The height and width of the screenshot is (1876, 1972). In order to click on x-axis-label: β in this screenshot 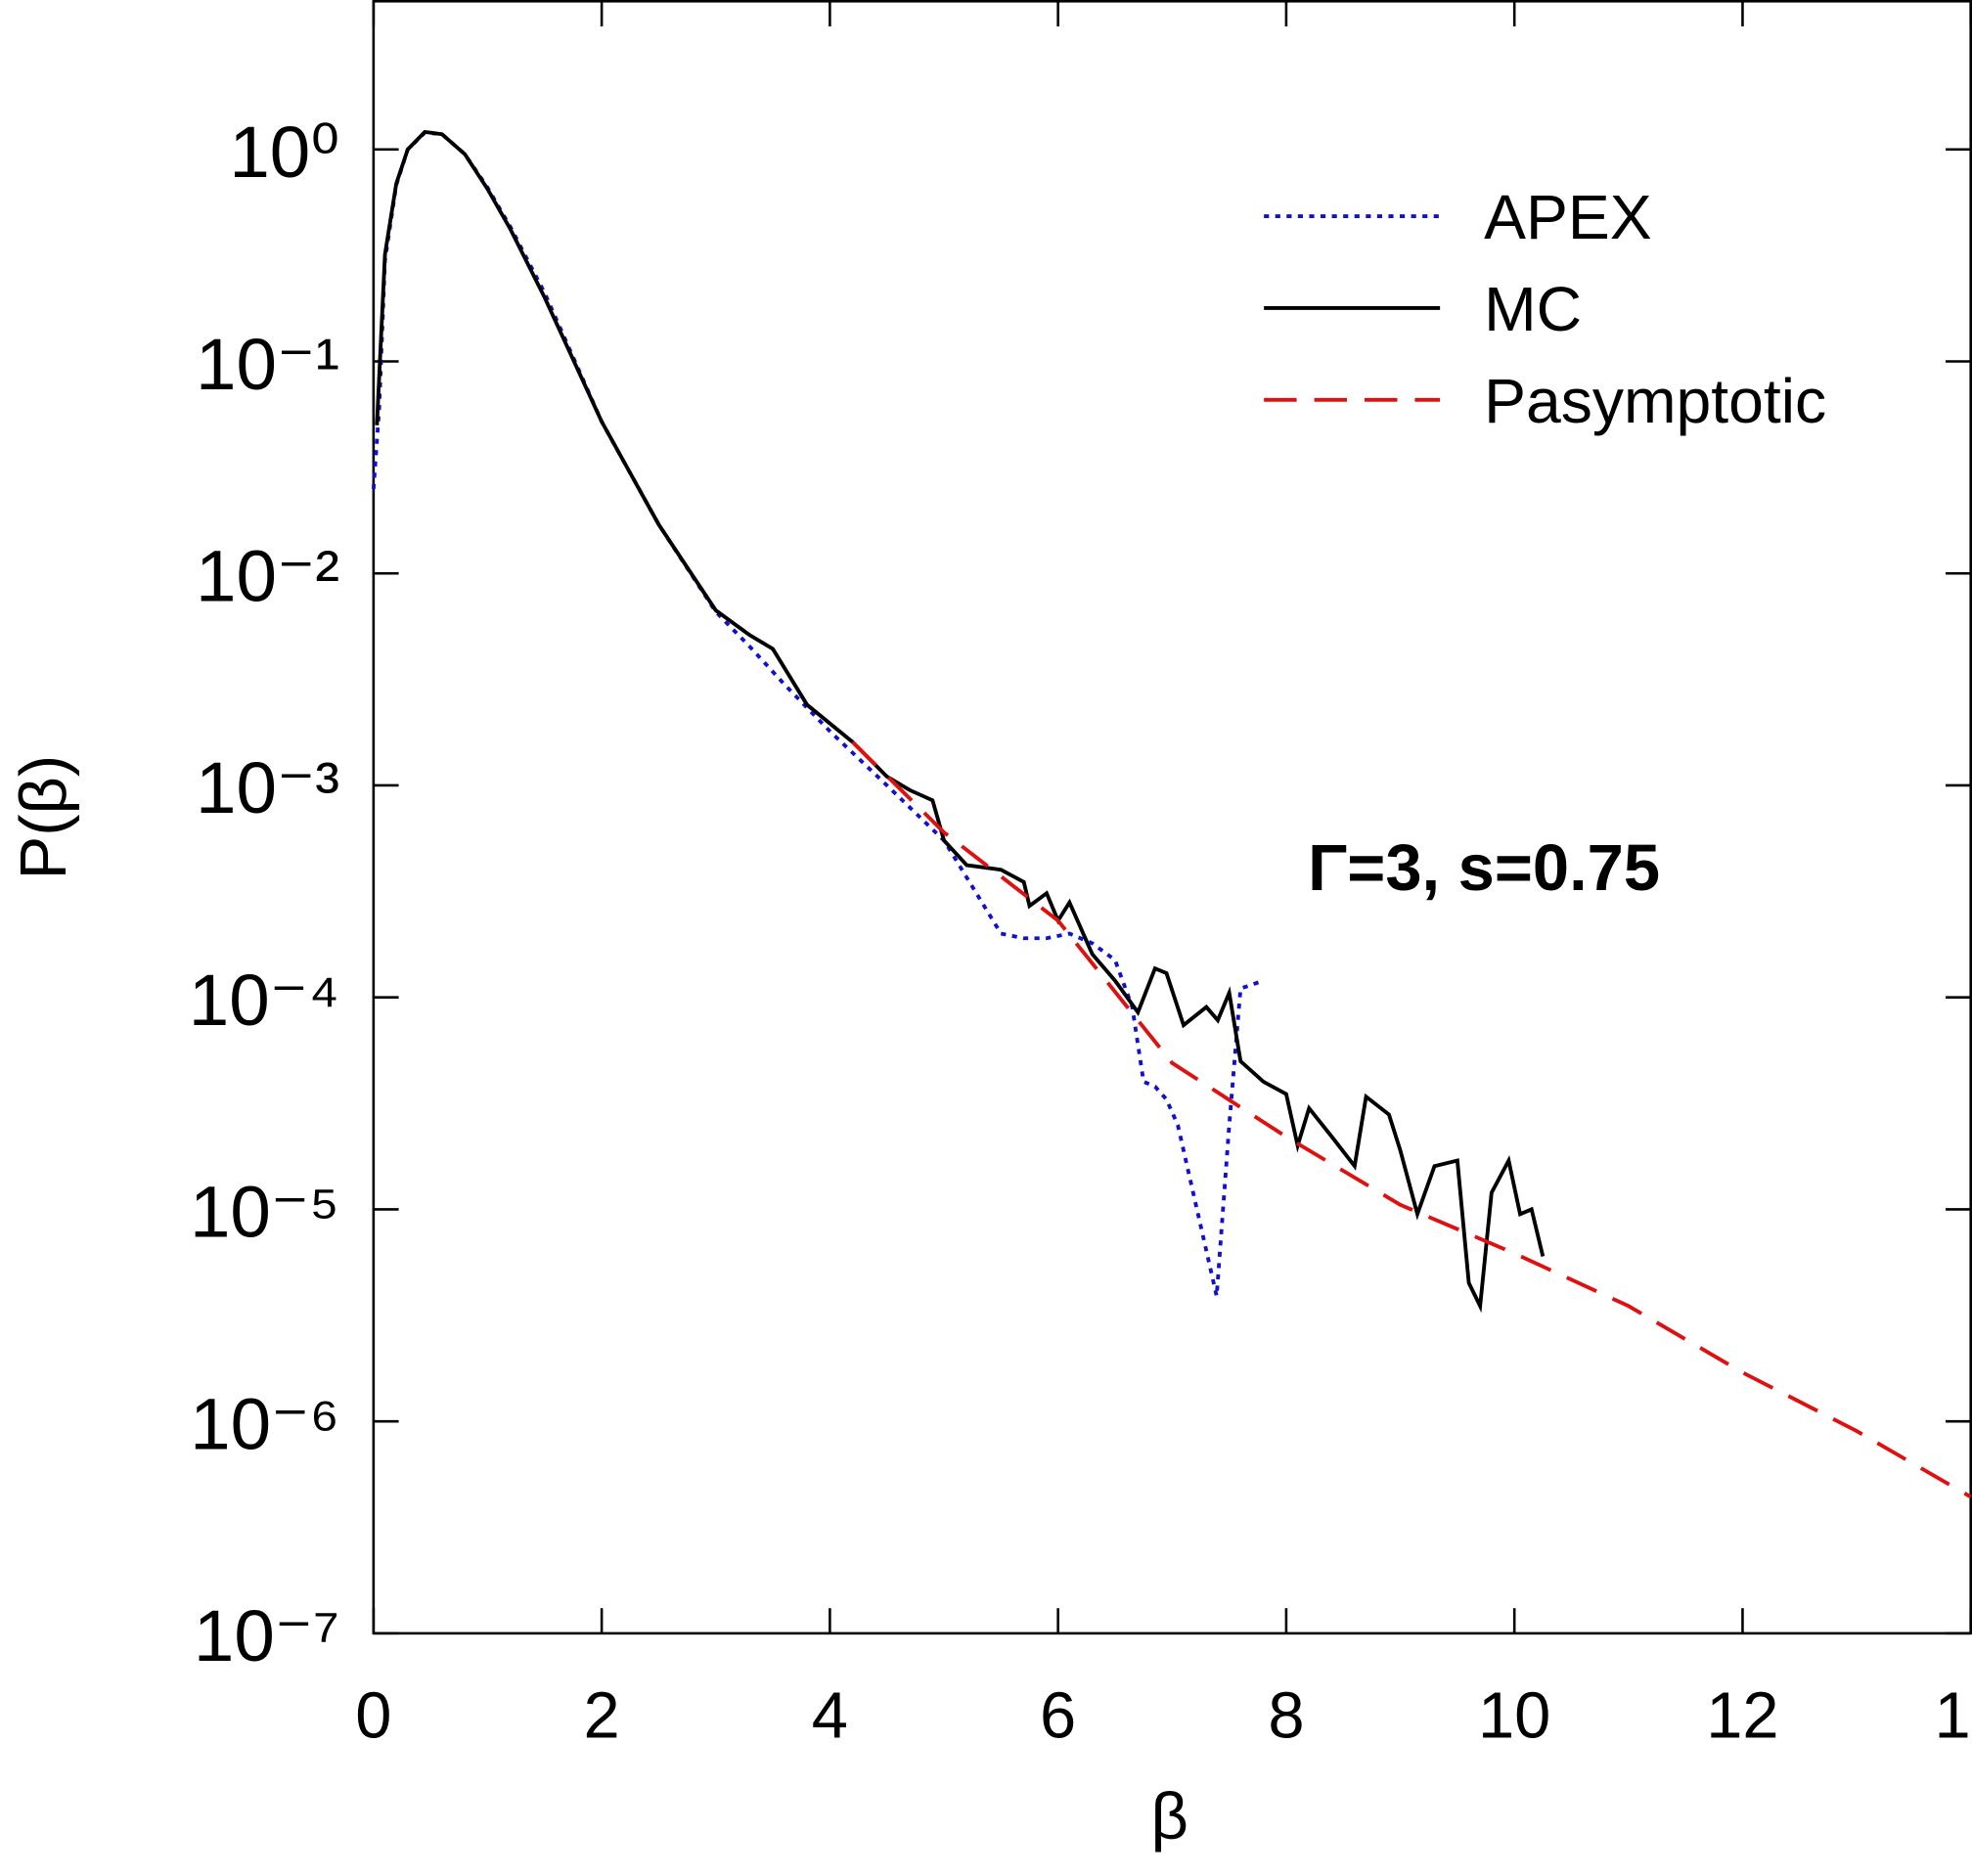, I will do `click(1169, 1816)`.